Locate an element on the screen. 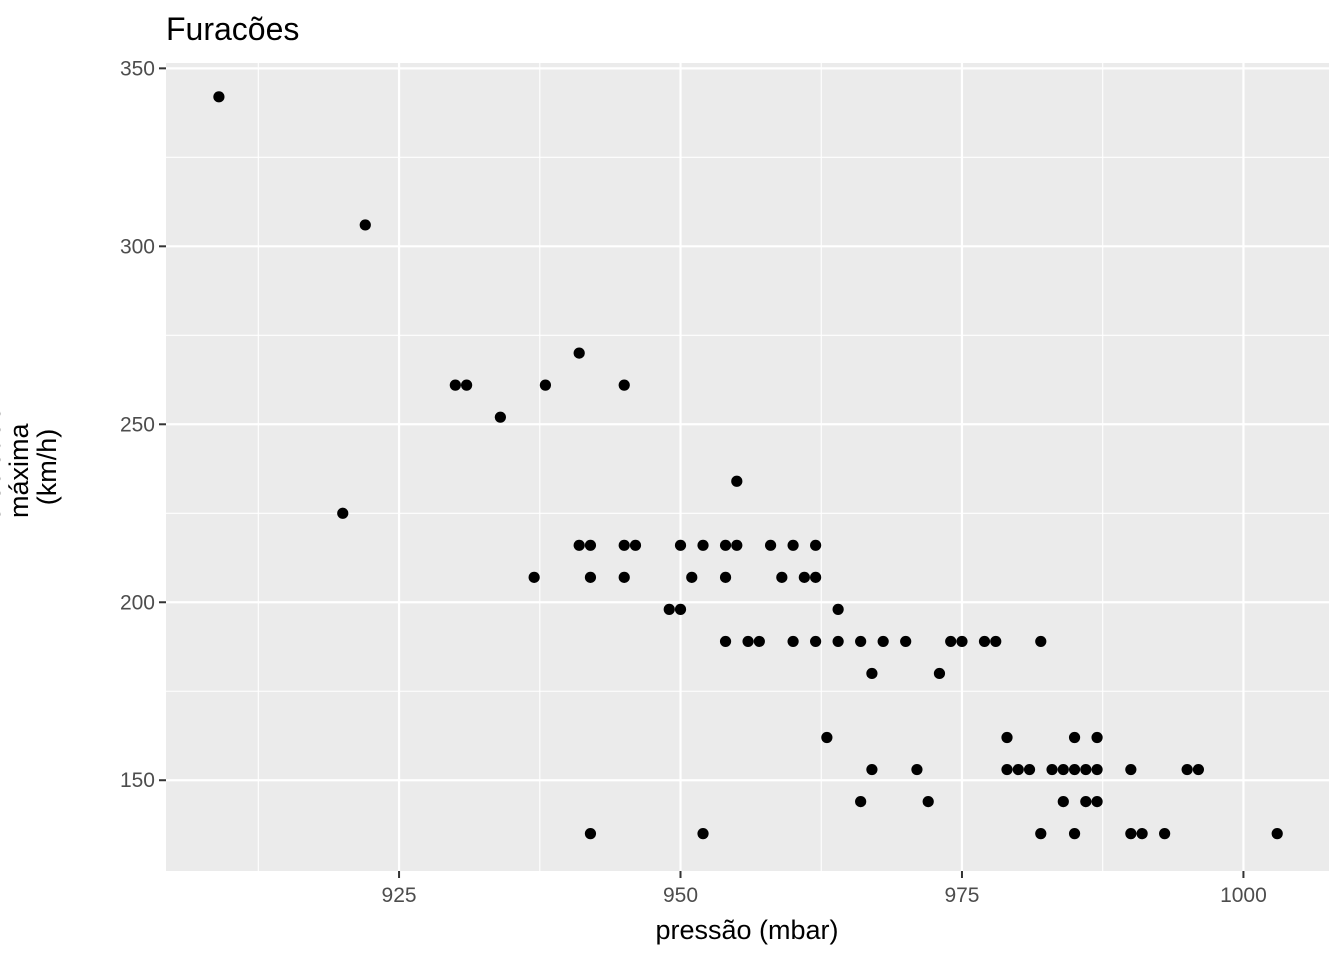 This screenshot has width=1344, height=960. x-tick-label: 975 is located at coordinates (961, 895).